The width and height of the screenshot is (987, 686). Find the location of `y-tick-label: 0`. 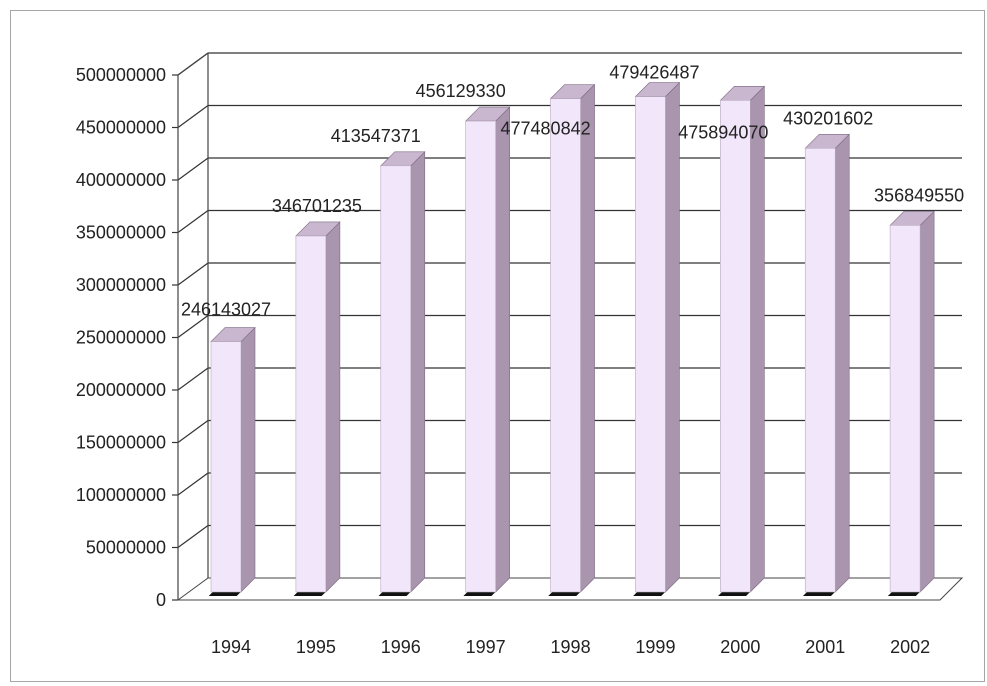

y-tick-label: 0 is located at coordinates (161, 600).